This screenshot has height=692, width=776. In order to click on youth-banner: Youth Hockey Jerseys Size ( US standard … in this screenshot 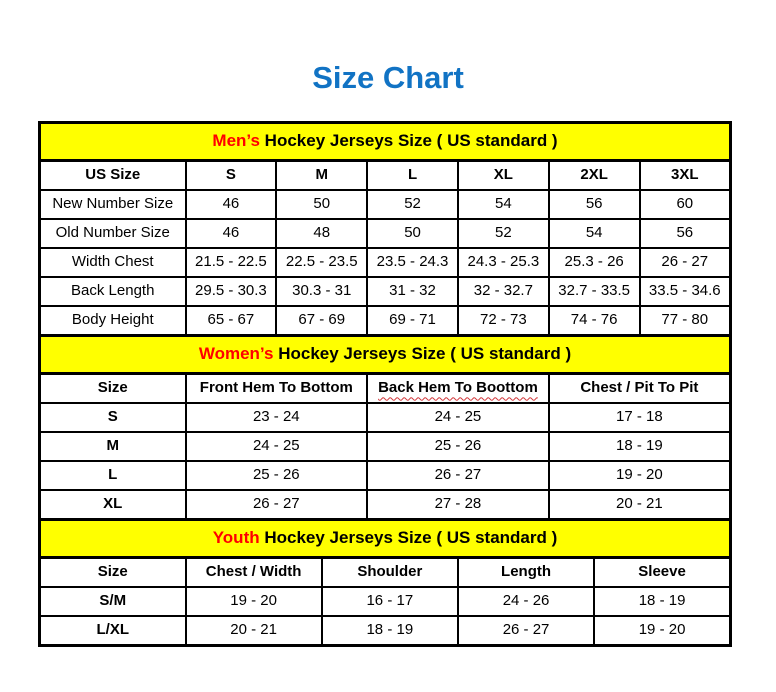, I will do `click(385, 538)`.